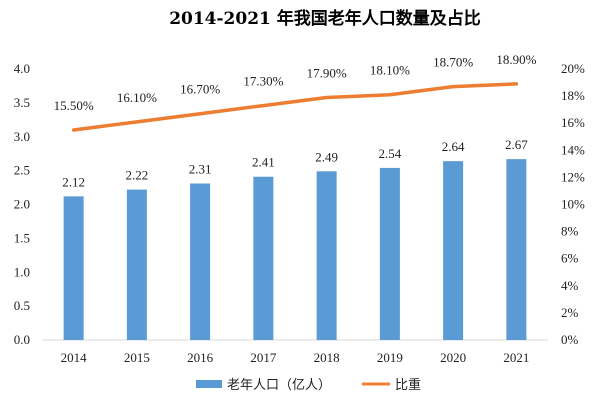 The height and width of the screenshot is (405, 601). I want to click on x-tick-label: 2019, so click(390, 357).